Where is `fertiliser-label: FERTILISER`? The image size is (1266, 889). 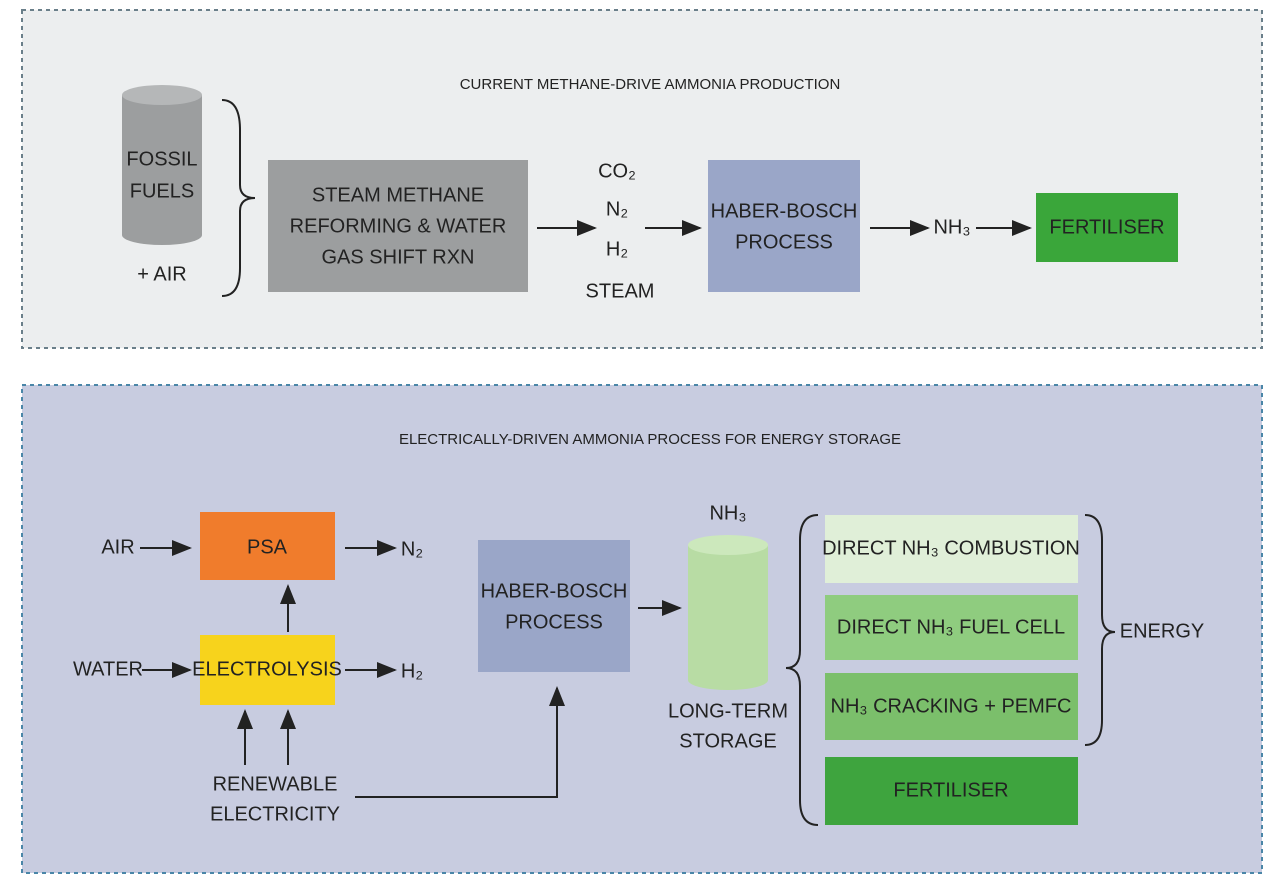
fertiliser-label: FERTILISER is located at coordinates (1106, 227).